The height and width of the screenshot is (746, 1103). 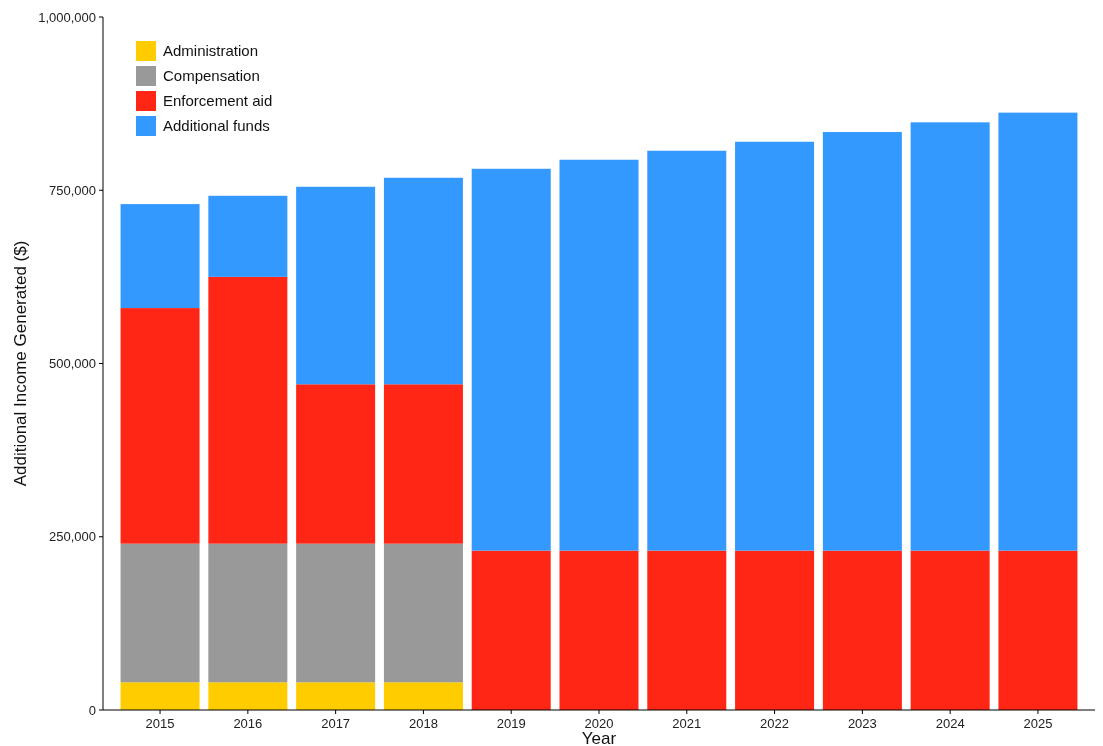 I want to click on y-tick-label: 500,000, so click(x=72, y=364).